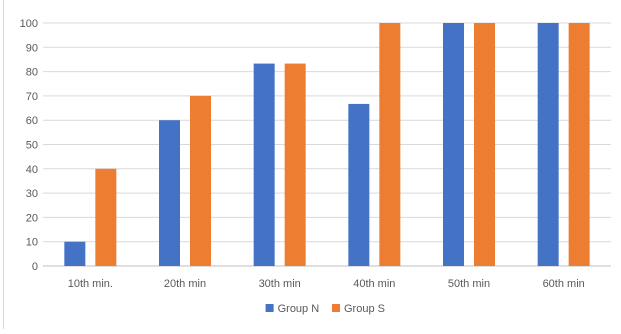  What do you see at coordinates (32, 121) in the screenshot?
I see `y-tick-label: 60` at bounding box center [32, 121].